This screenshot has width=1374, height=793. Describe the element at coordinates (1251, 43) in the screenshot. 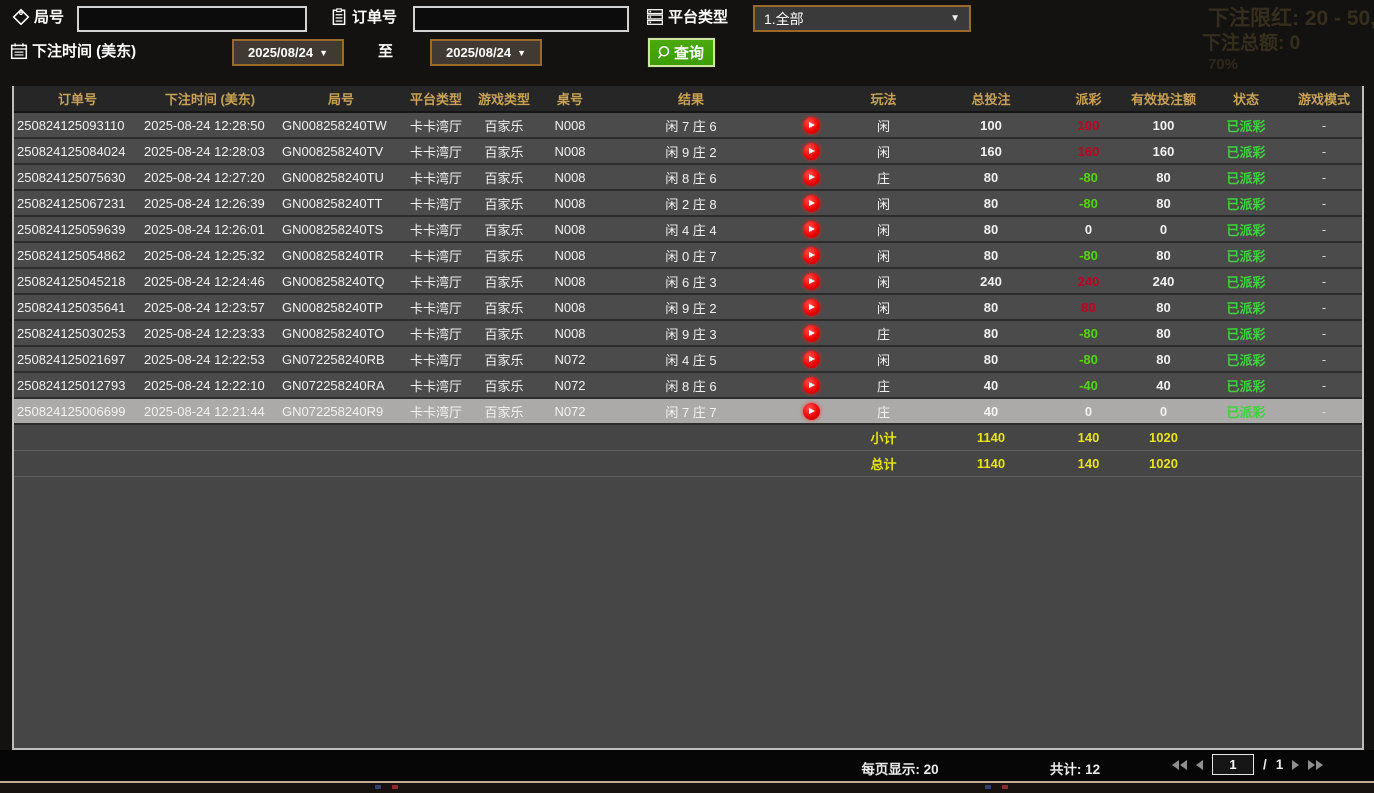

I see `bet-total-ghost-text: 下注总额: 0` at that location.